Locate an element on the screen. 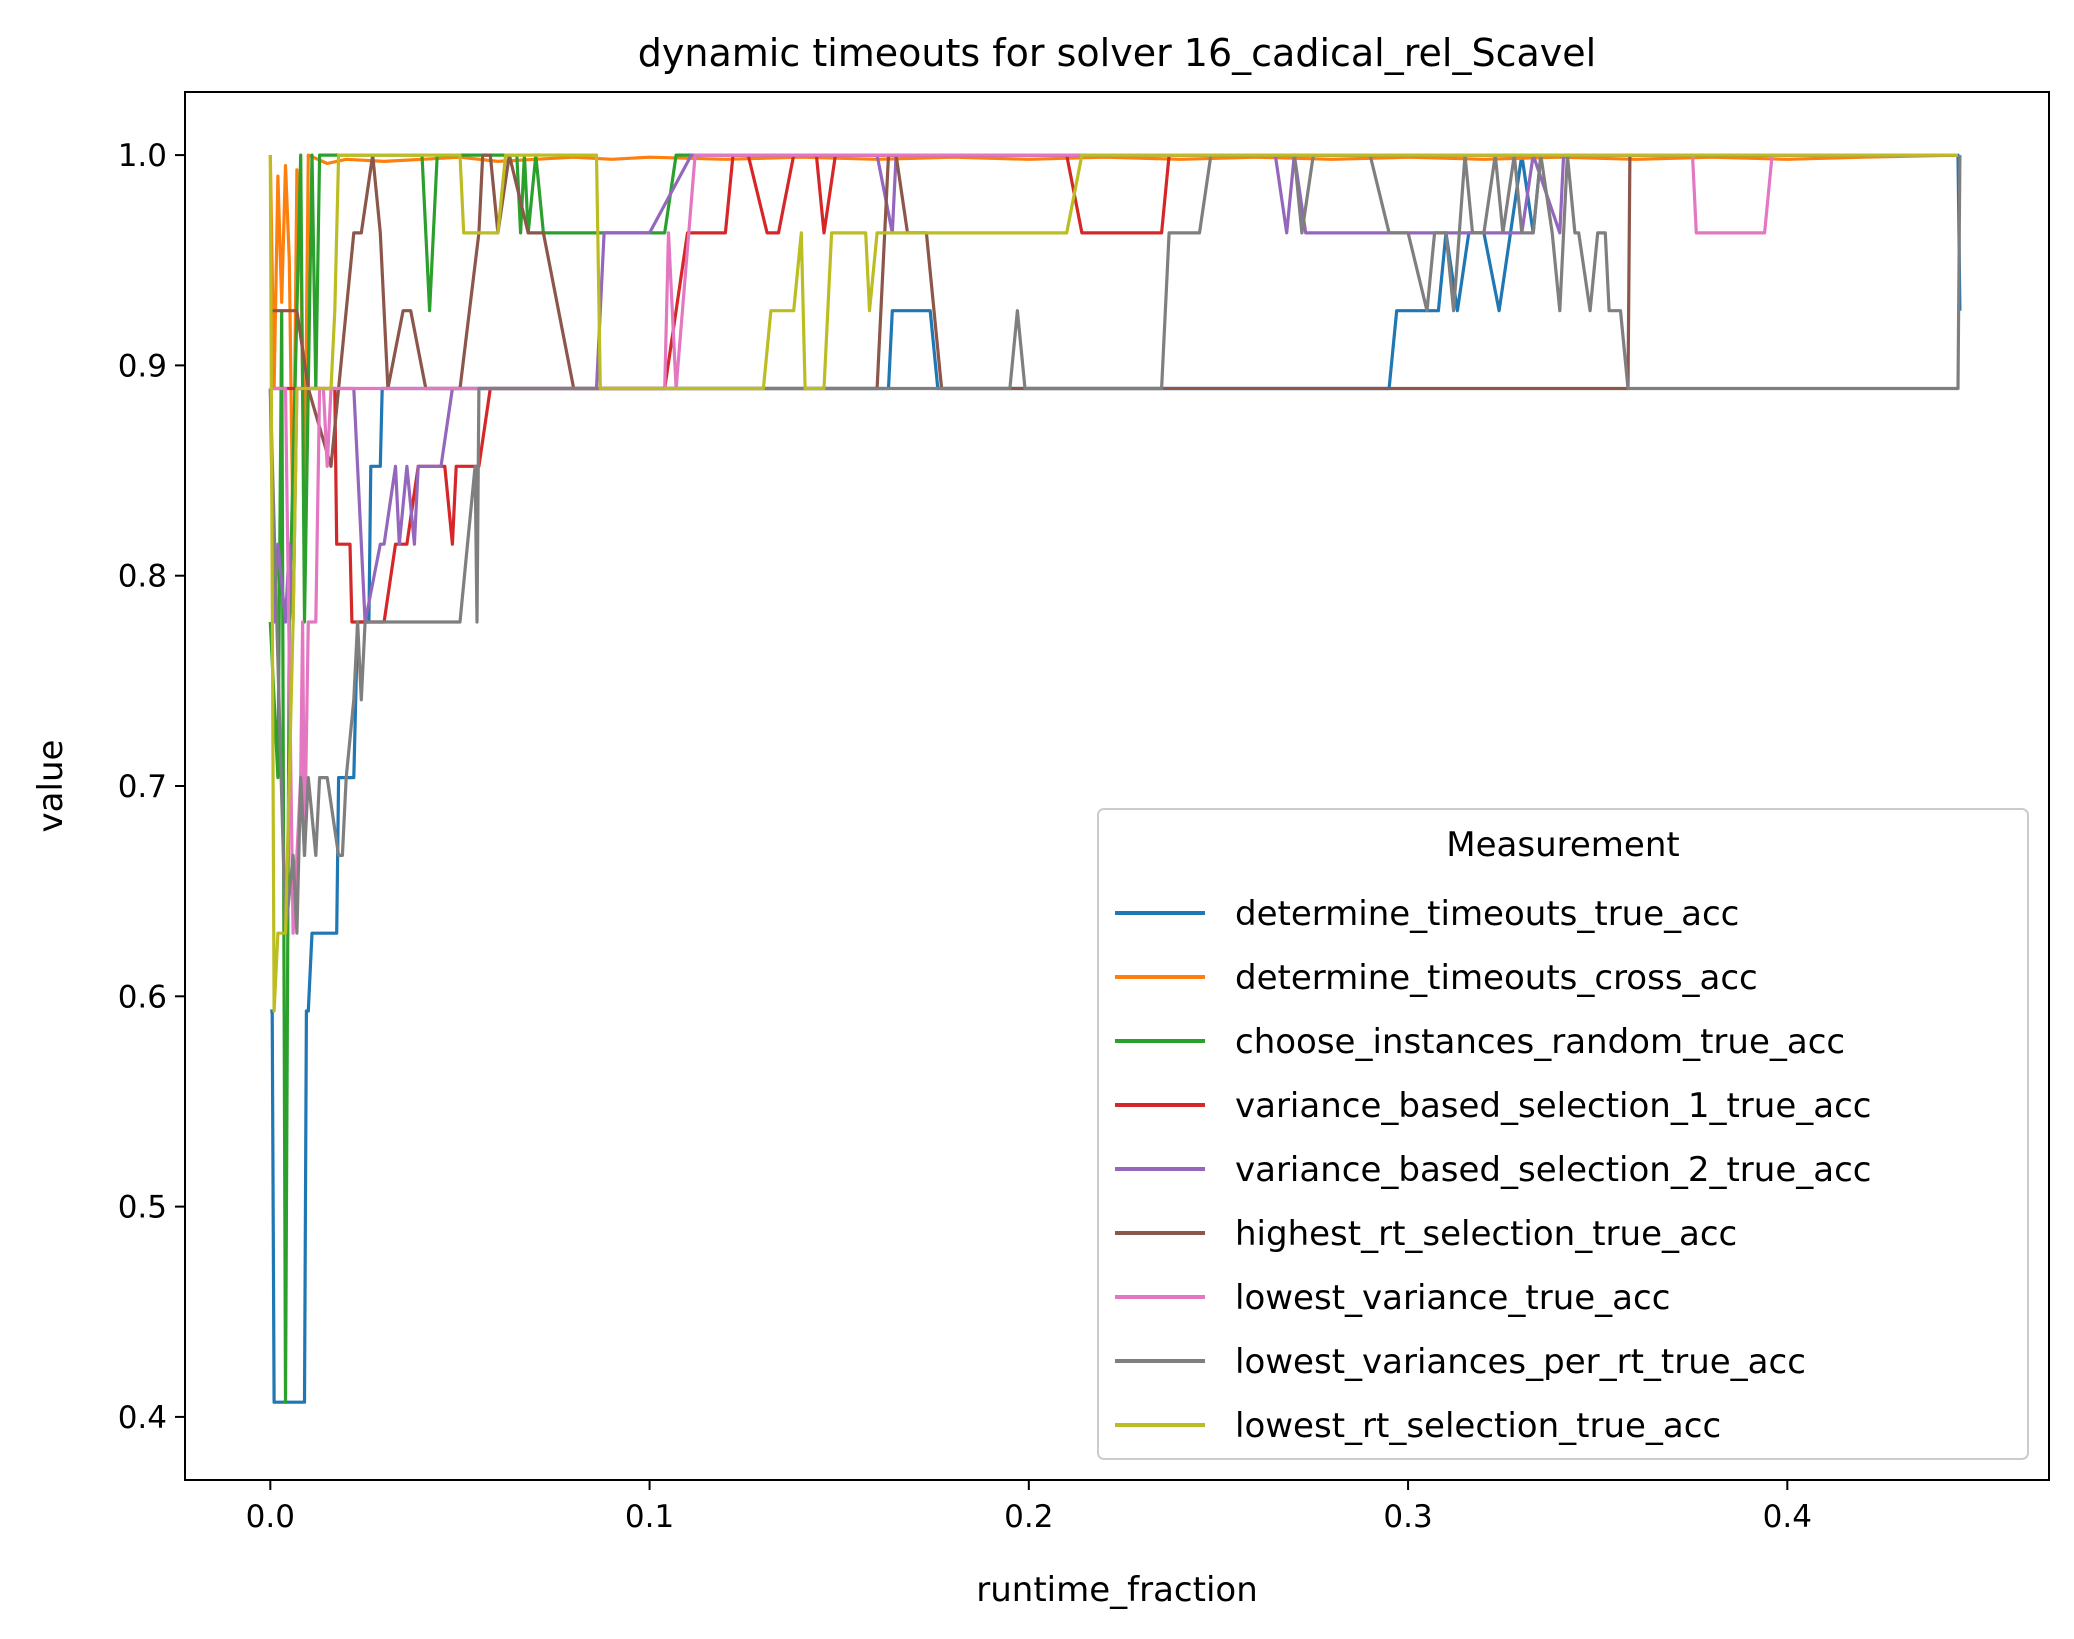 The width and height of the screenshot is (2074, 1639). y-axis-label: value is located at coordinates (51, 786).